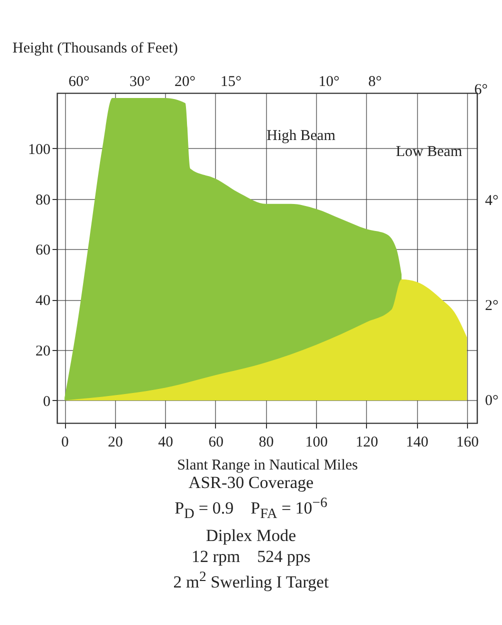 The width and height of the screenshot is (502, 625). What do you see at coordinates (329, 82) in the screenshot?
I see `text: 10°` at bounding box center [329, 82].